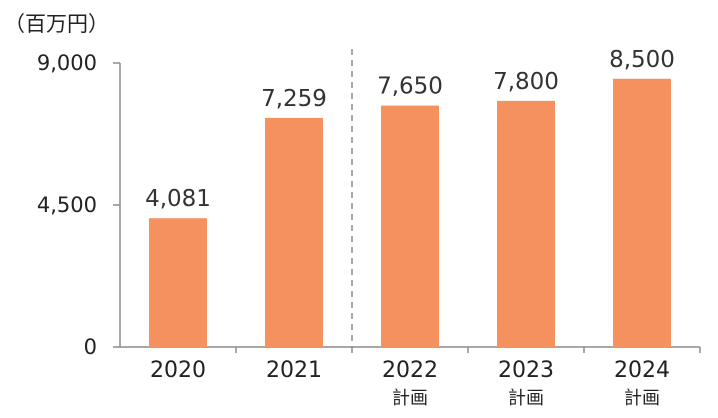 This screenshot has height=418, width=718. Describe the element at coordinates (526, 370) in the screenshot. I see `category-label-2023: 2023` at that location.